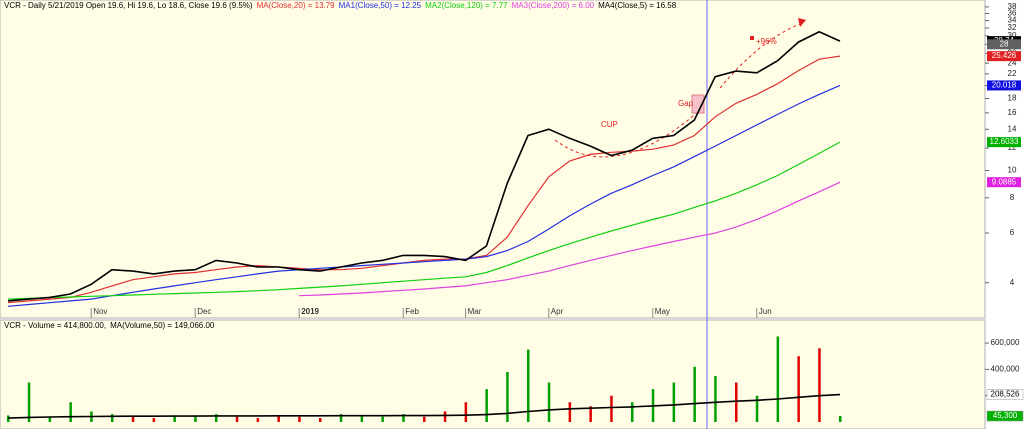 The height and width of the screenshot is (429, 1024). Describe the element at coordinates (1012, 35) in the screenshot. I see `y-tick-label: 30` at that location.